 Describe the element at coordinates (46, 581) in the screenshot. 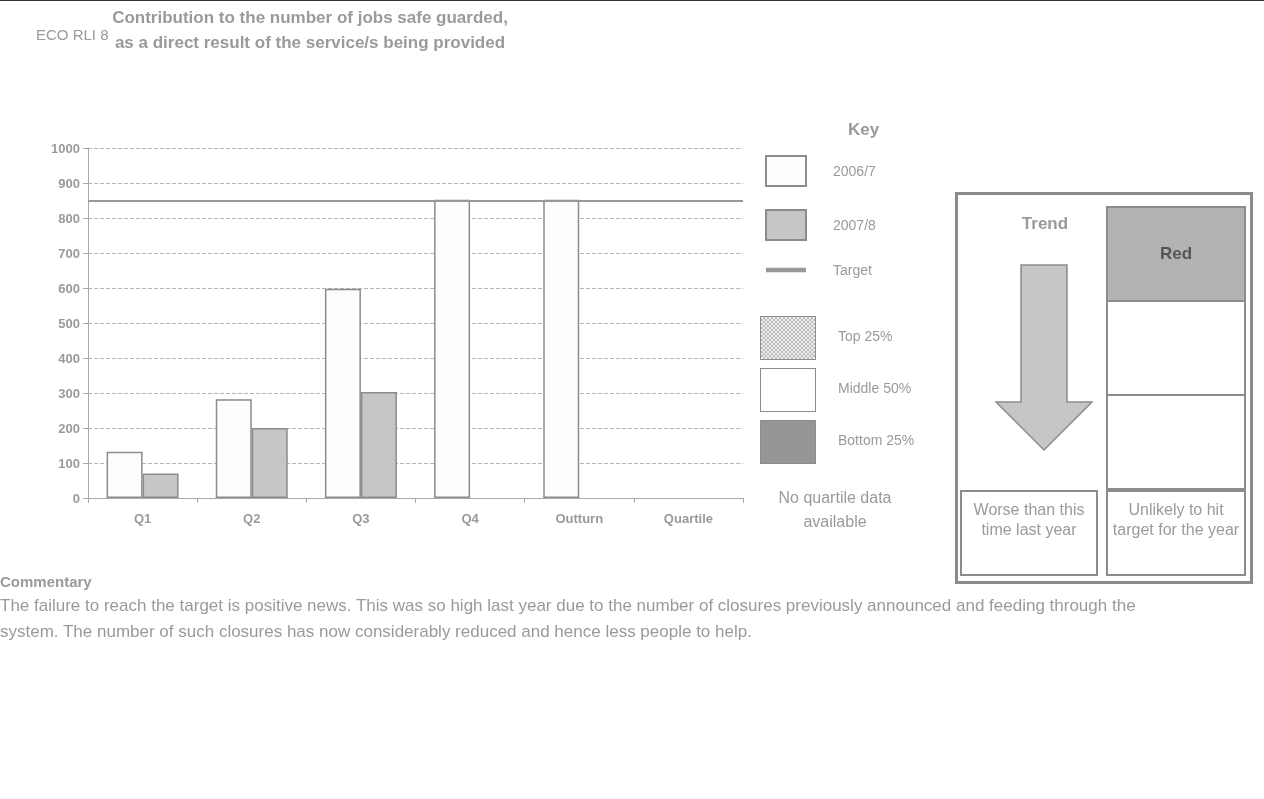

I see `text: Commentary` at that location.